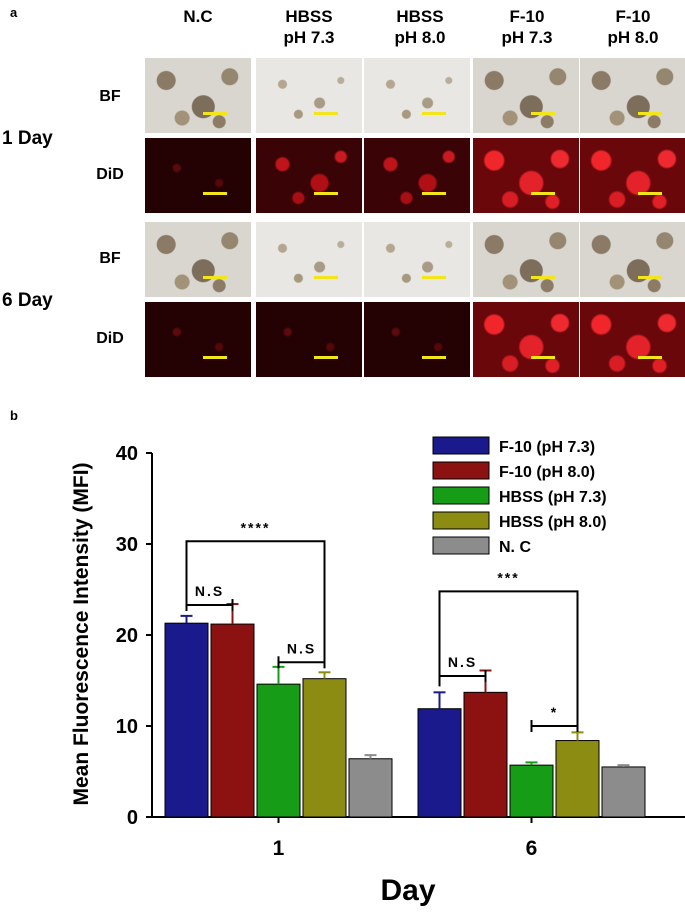 The image size is (685, 915). Describe the element at coordinates (417, 259) in the screenshot. I see `micrograph-bf-day6-hbss80` at that location.